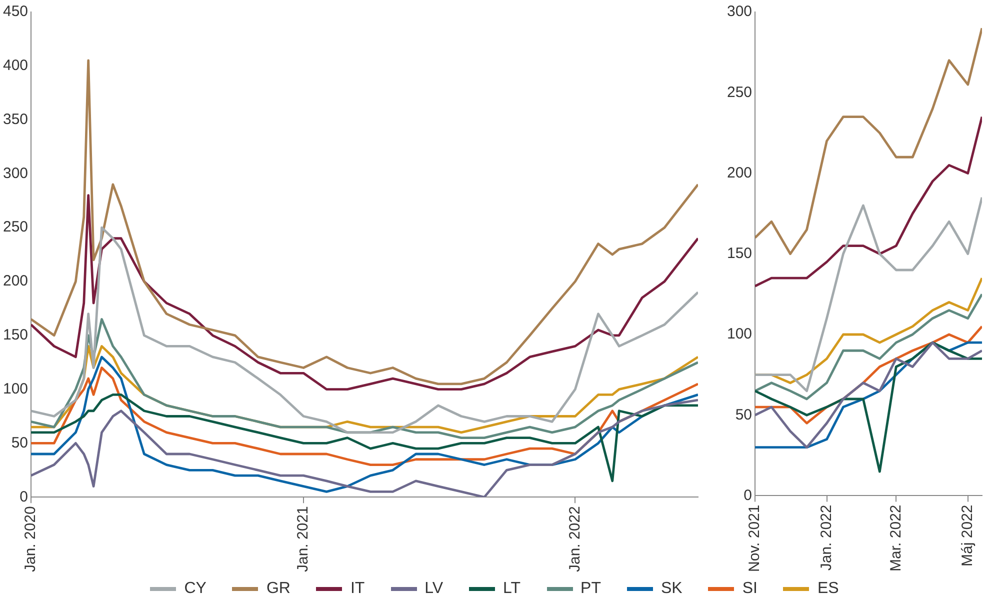  What do you see at coordinates (31, 539) in the screenshot?
I see `x-tick-label: Jan. 2020` at bounding box center [31, 539].